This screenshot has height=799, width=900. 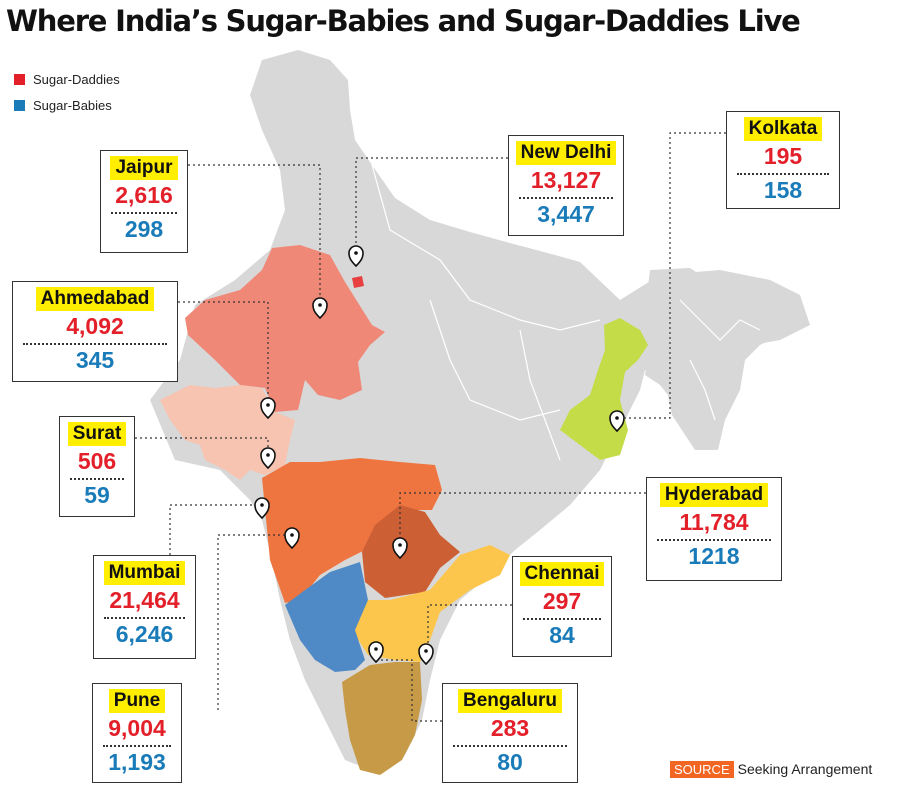 I want to click on region-west-bengal, so click(x=604, y=389).